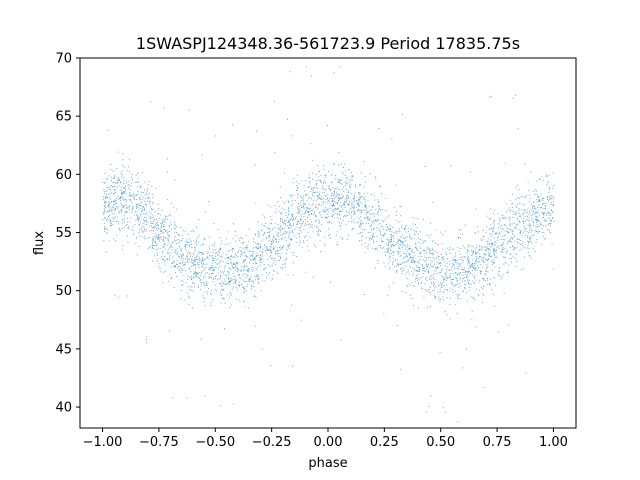 The height and width of the screenshot is (480, 640). What do you see at coordinates (497, 442) in the screenshot?
I see `x-tick-label: 0.75` at bounding box center [497, 442].